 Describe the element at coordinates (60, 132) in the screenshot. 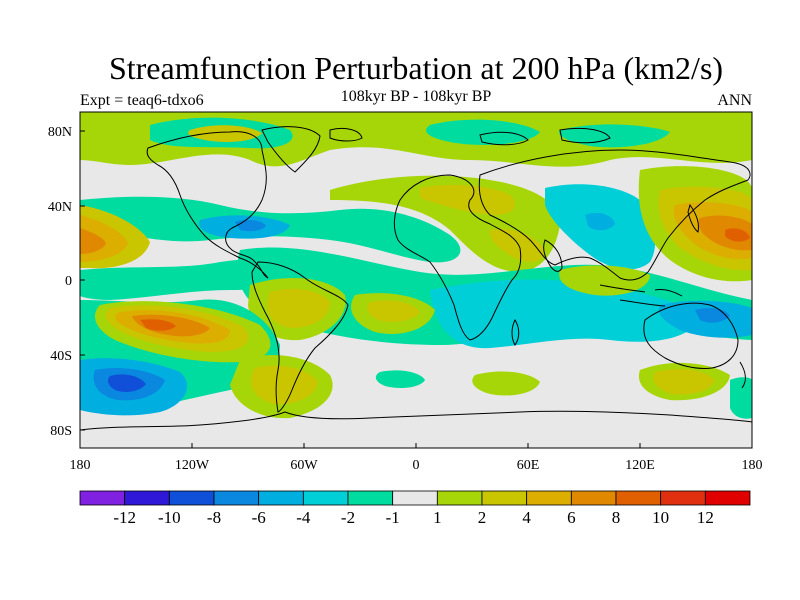

I see `lat-label-80n: 80N` at that location.